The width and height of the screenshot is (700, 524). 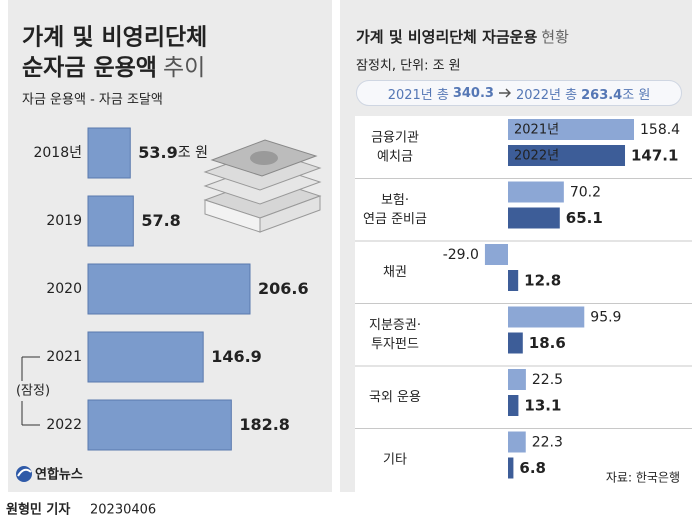 I want to click on summary-banner: 2021년 총 340.3 2022년 총 263.4조 원, so click(x=519, y=93).